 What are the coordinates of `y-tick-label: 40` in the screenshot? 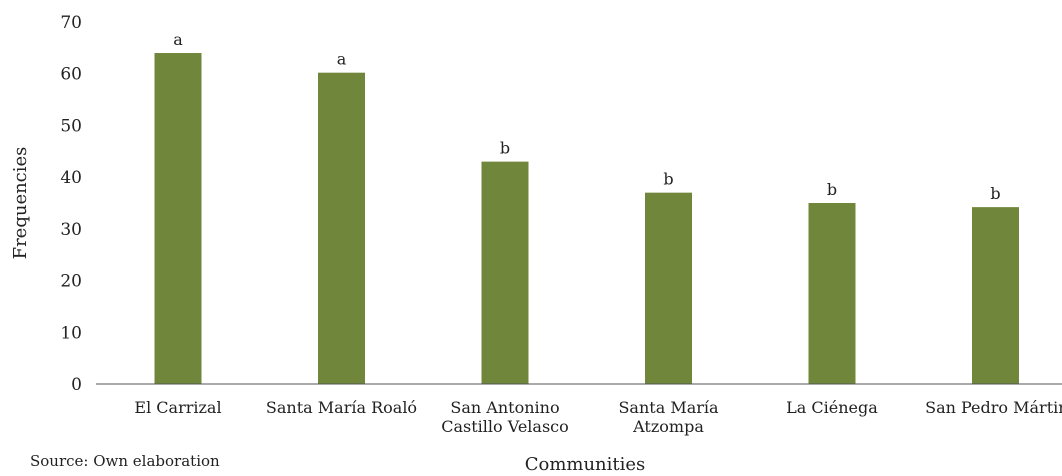 It's located at (71, 178).